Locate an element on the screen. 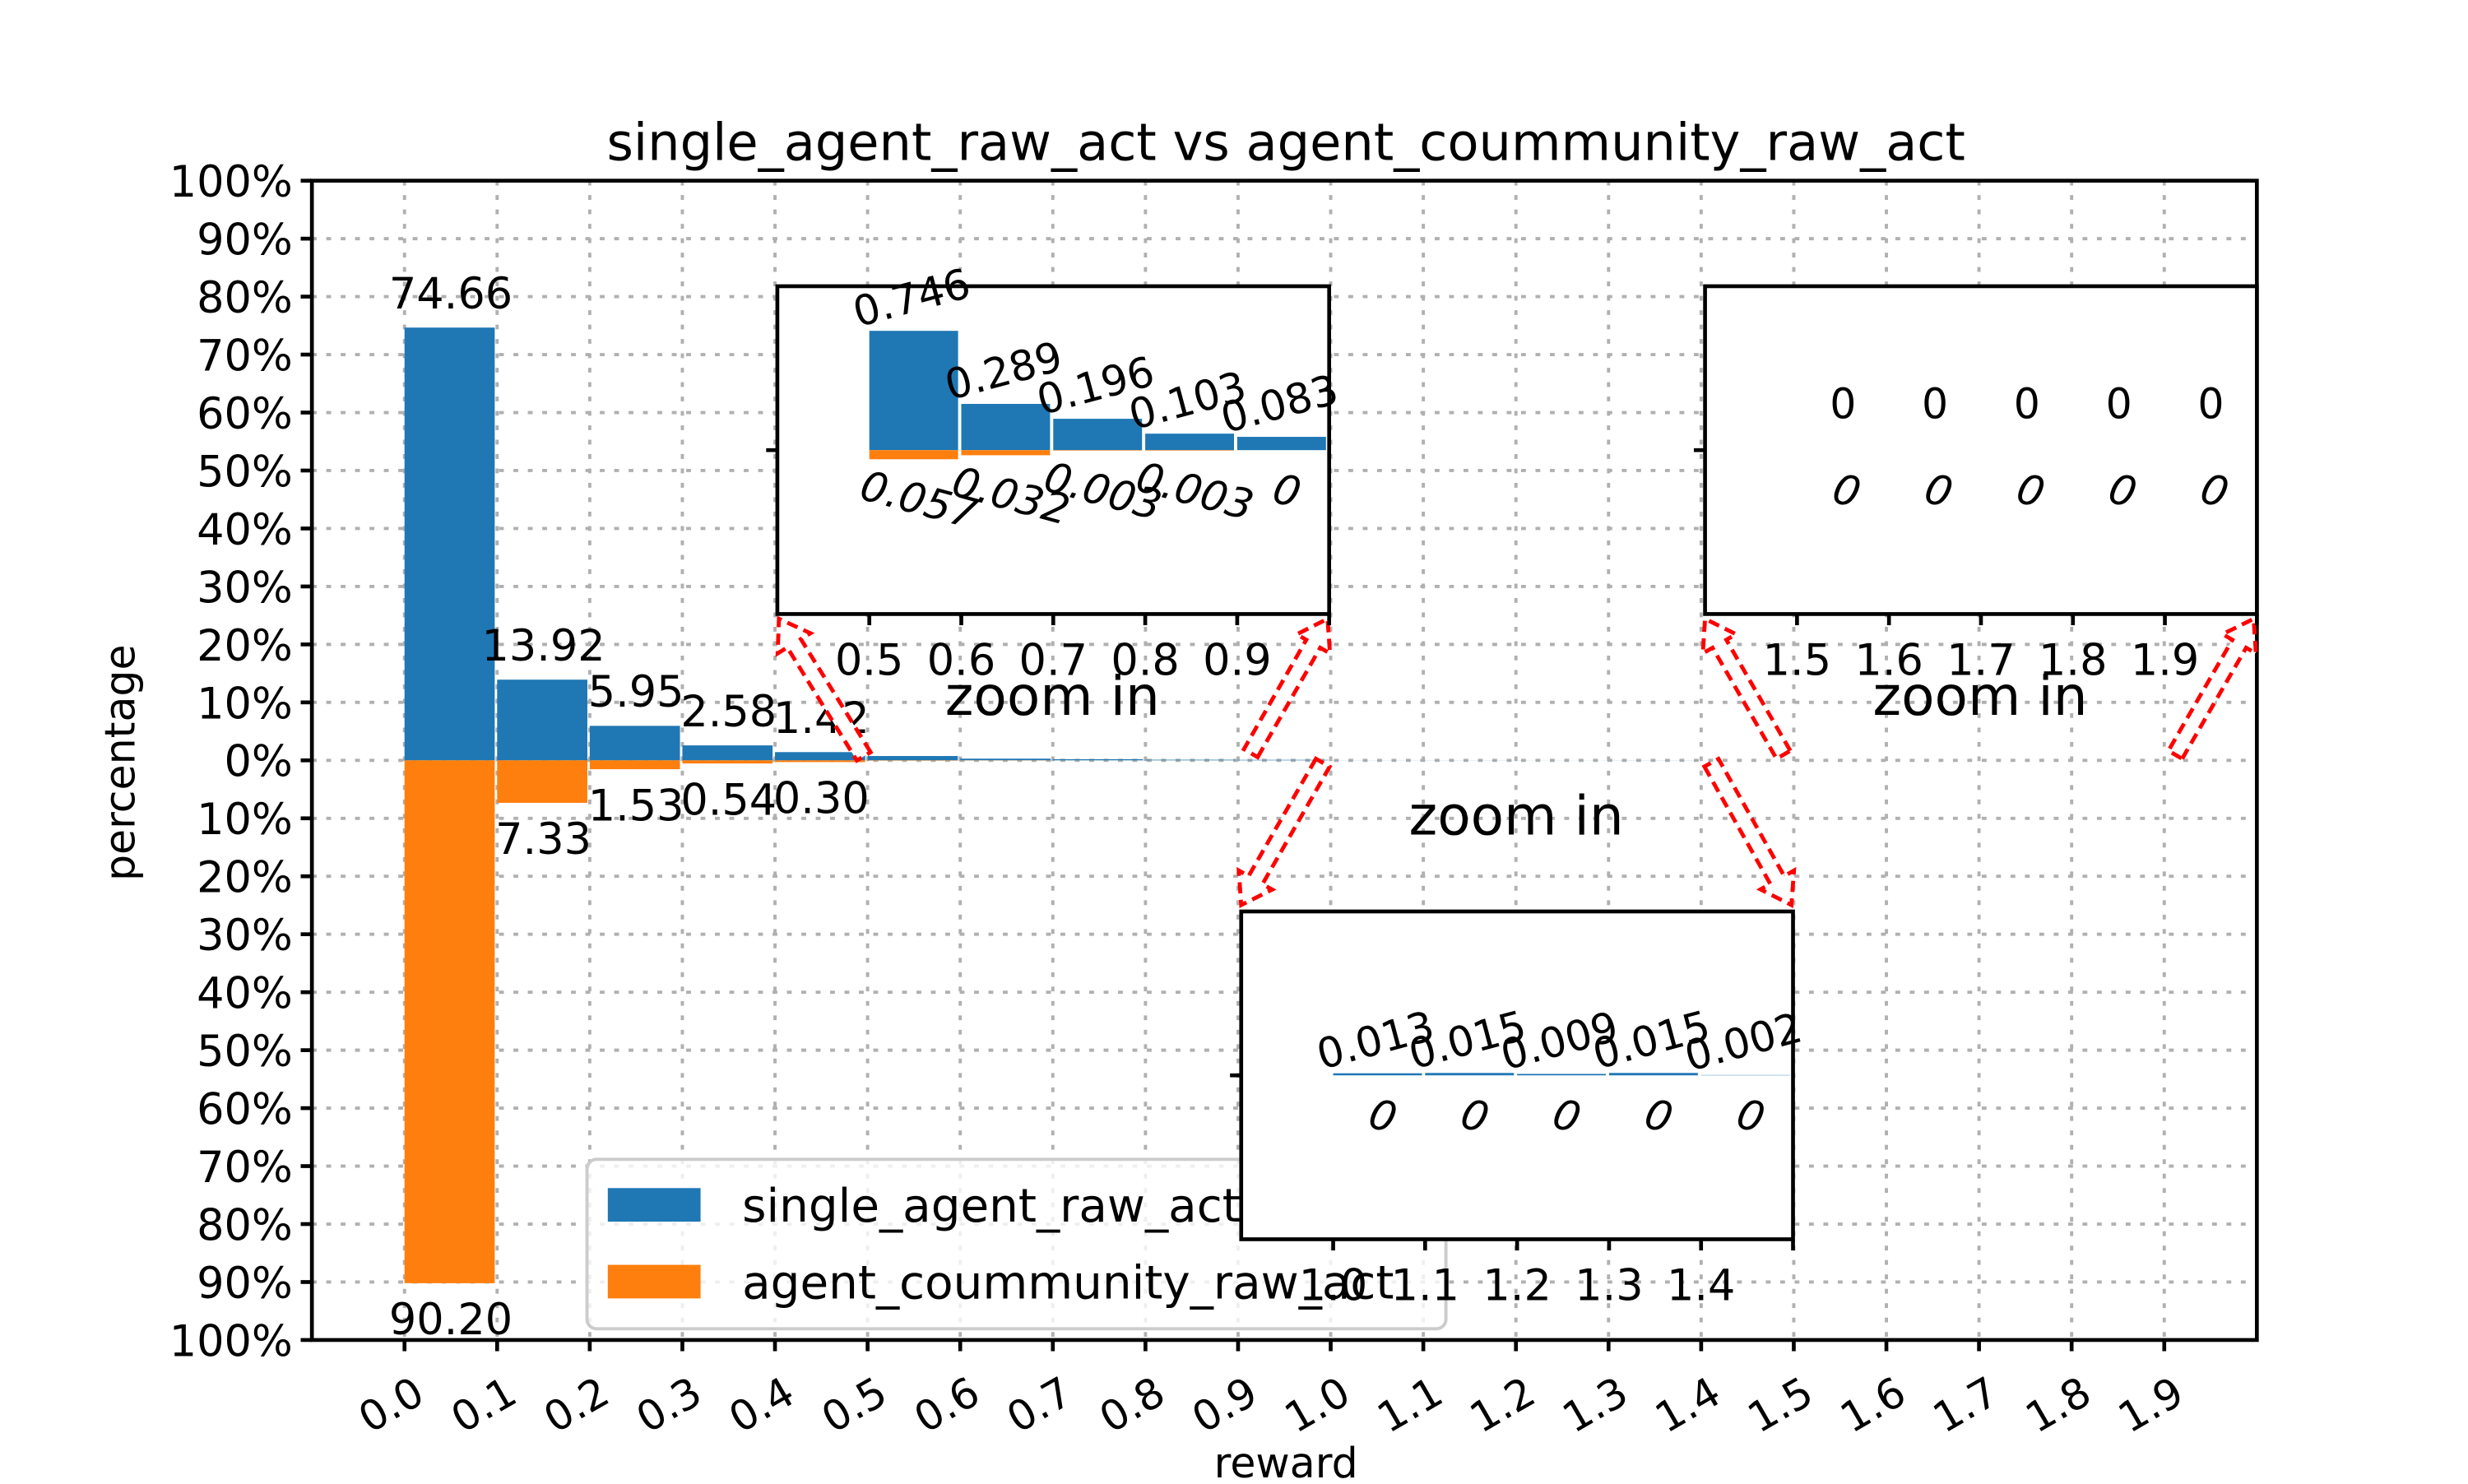 This screenshot has width=2468, height=1484. legend-label-community: agent_coummunity_raw_act is located at coordinates (1068, 1283).